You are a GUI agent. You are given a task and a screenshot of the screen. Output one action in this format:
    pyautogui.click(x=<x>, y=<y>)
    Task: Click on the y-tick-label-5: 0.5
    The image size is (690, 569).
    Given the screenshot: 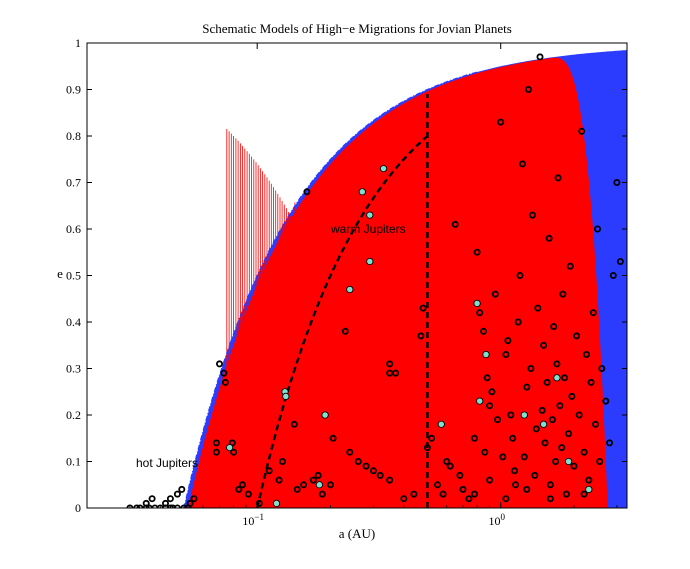 What is the action you would take?
    pyautogui.click(x=73, y=276)
    